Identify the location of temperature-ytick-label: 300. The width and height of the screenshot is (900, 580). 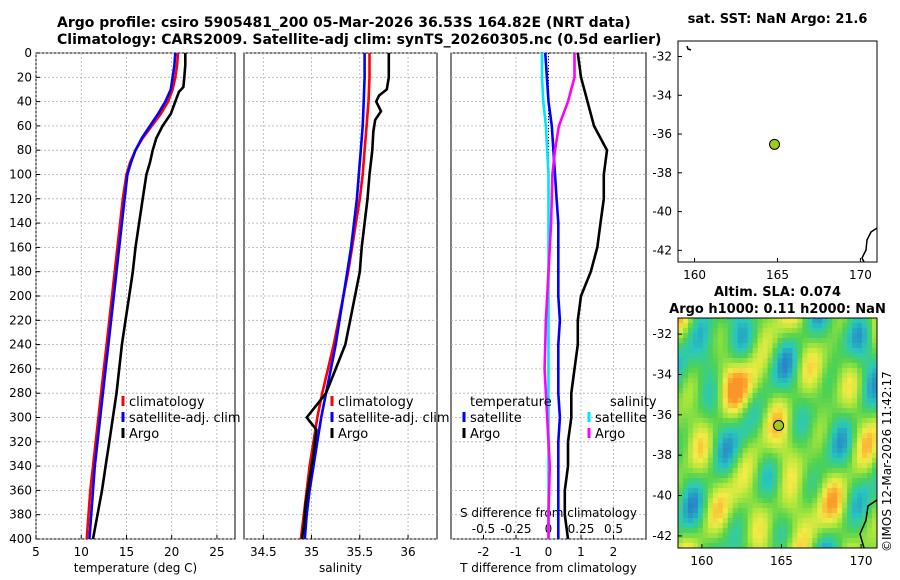
(20, 418).